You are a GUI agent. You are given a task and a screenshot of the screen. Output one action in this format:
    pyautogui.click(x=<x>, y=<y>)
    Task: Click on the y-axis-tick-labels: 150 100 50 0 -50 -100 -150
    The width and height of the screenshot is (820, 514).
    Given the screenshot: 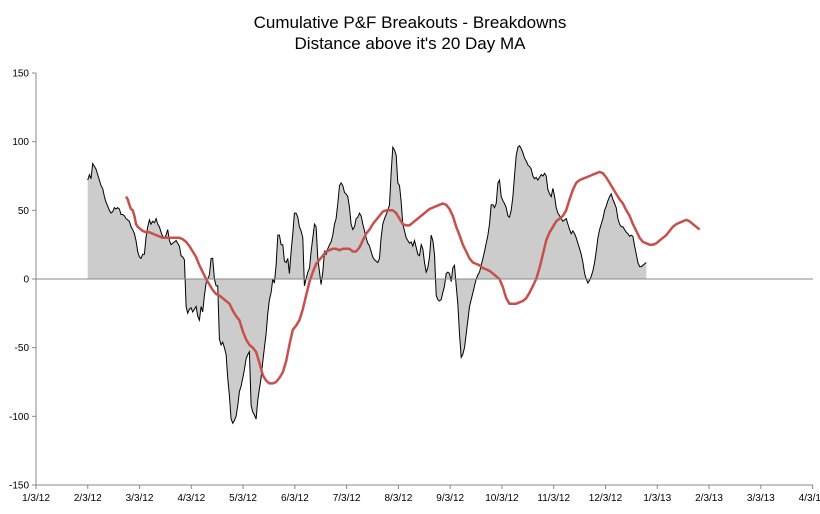 What is the action you would take?
    pyautogui.click(x=19, y=280)
    